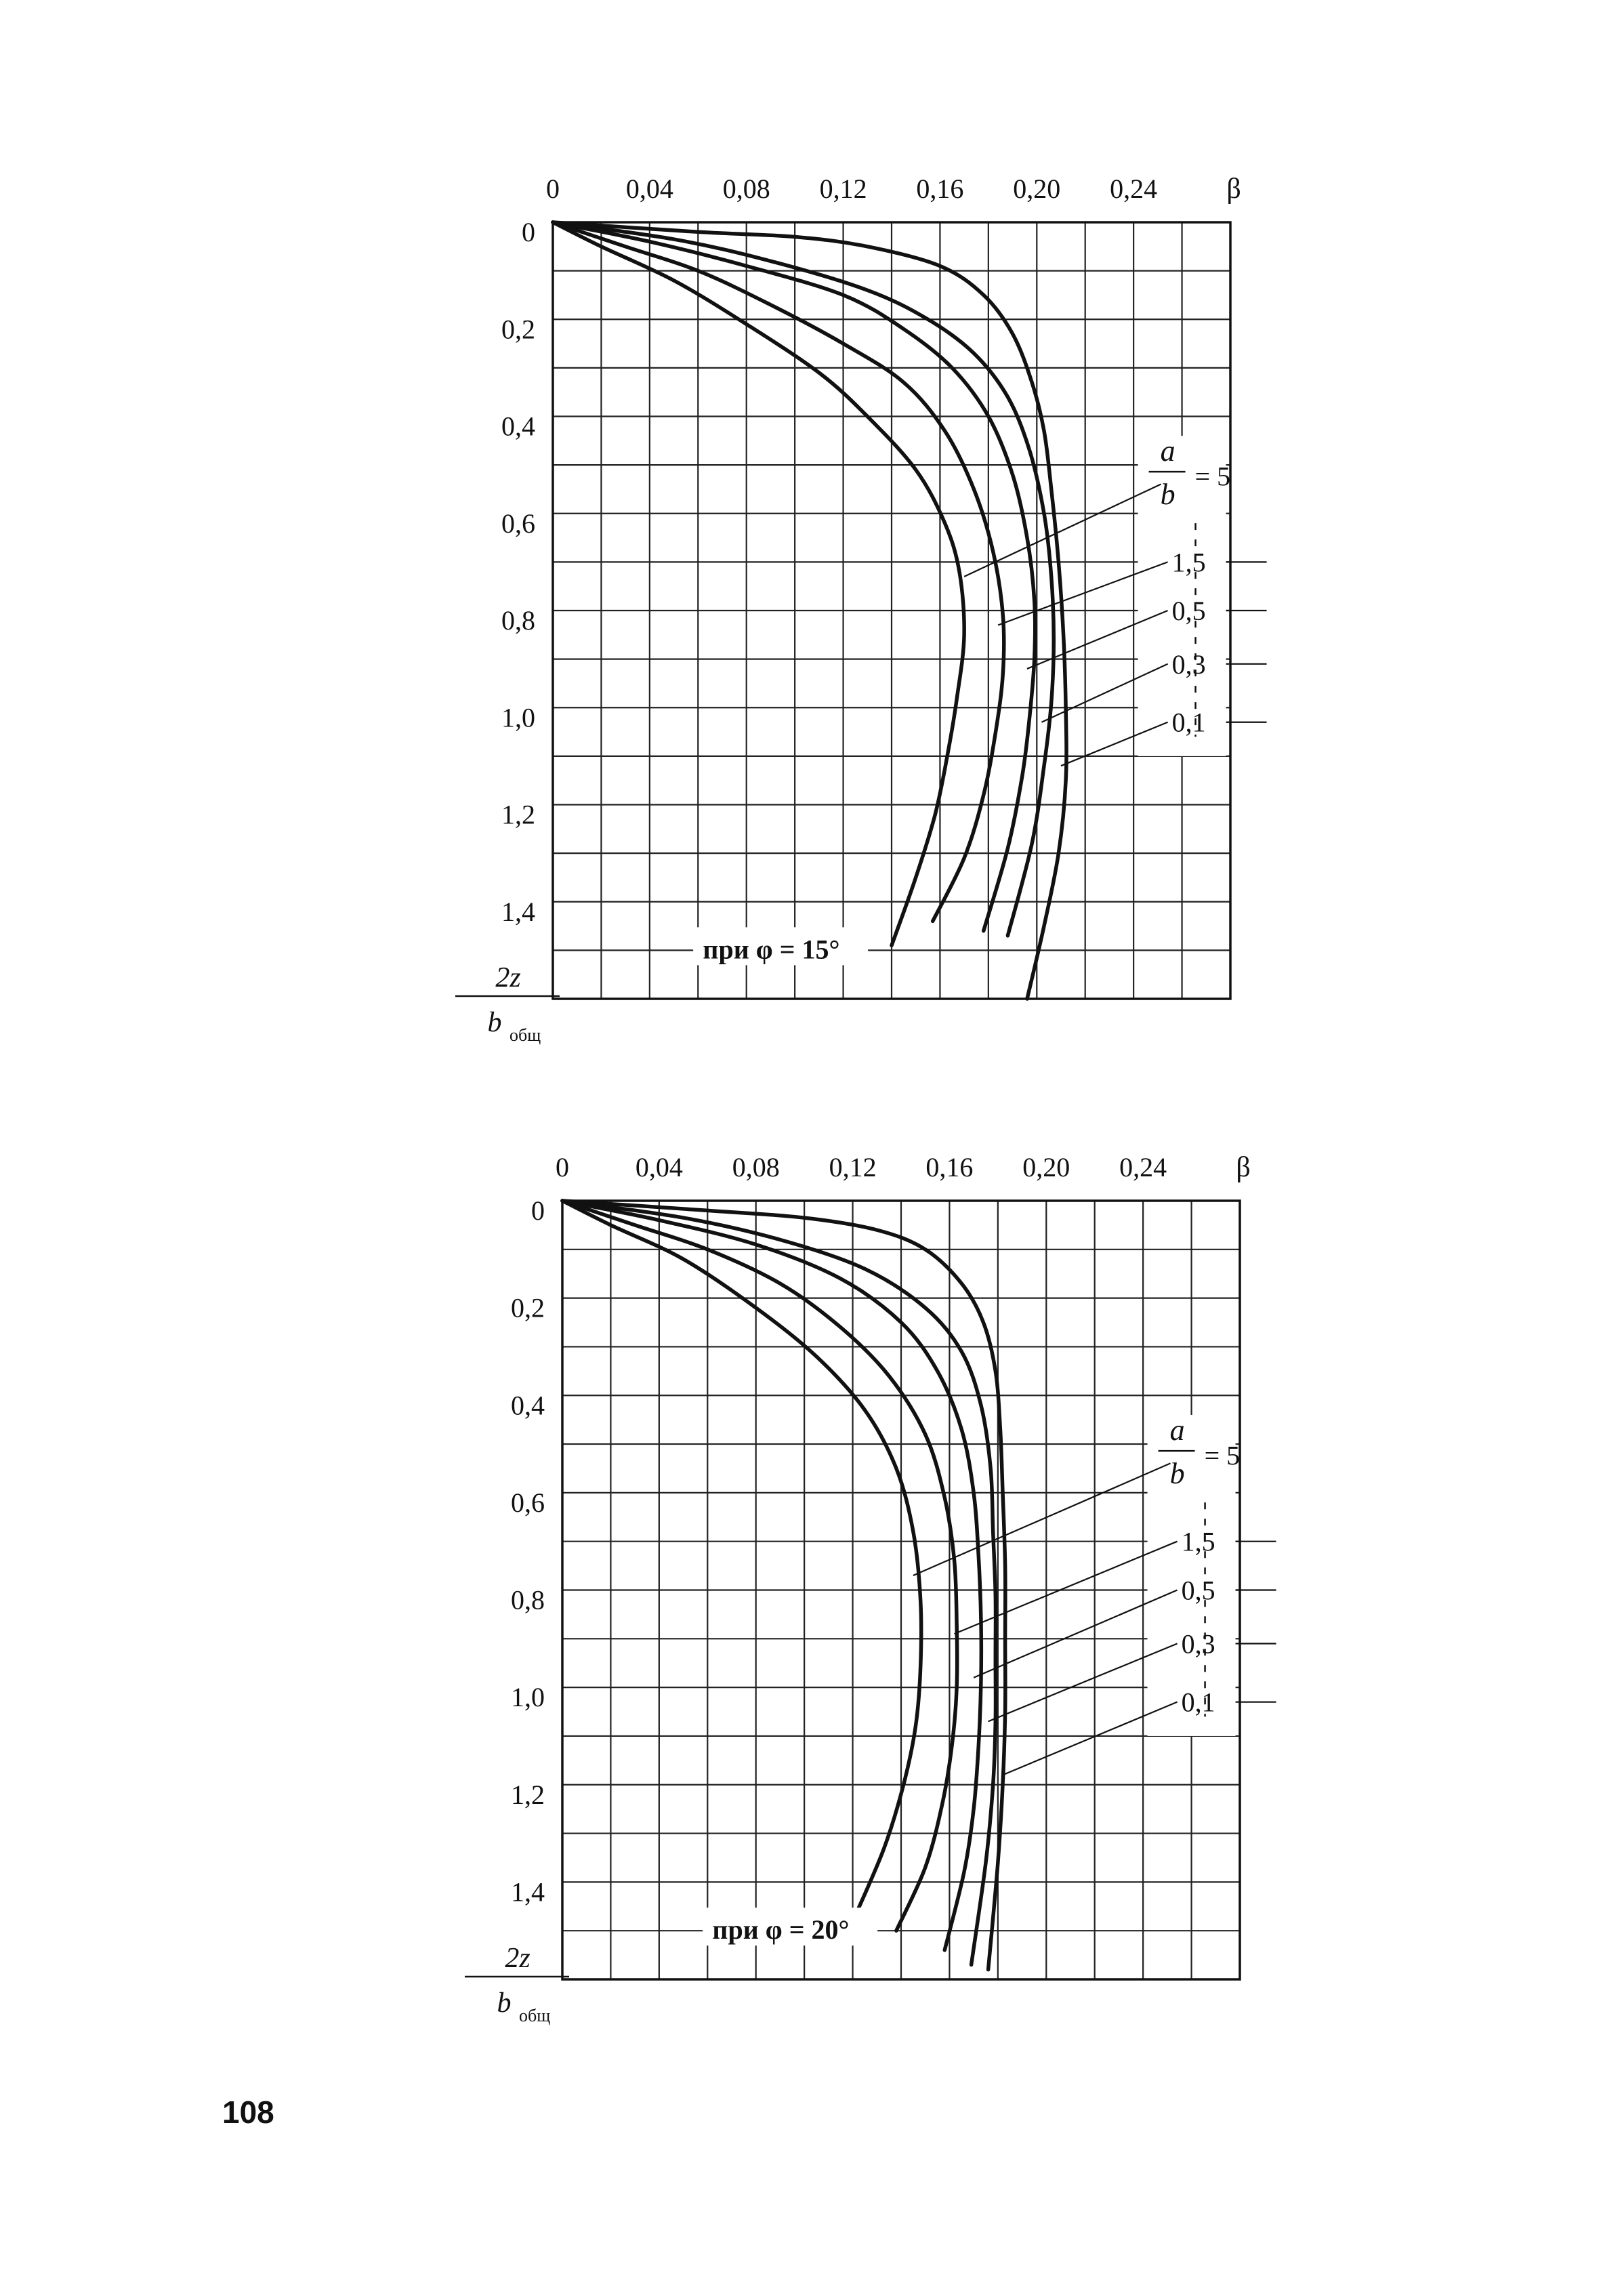 This screenshot has width=1624, height=2287. What do you see at coordinates (780, 1929) in the screenshot?
I see `condition-note: при φ = 20°` at bounding box center [780, 1929].